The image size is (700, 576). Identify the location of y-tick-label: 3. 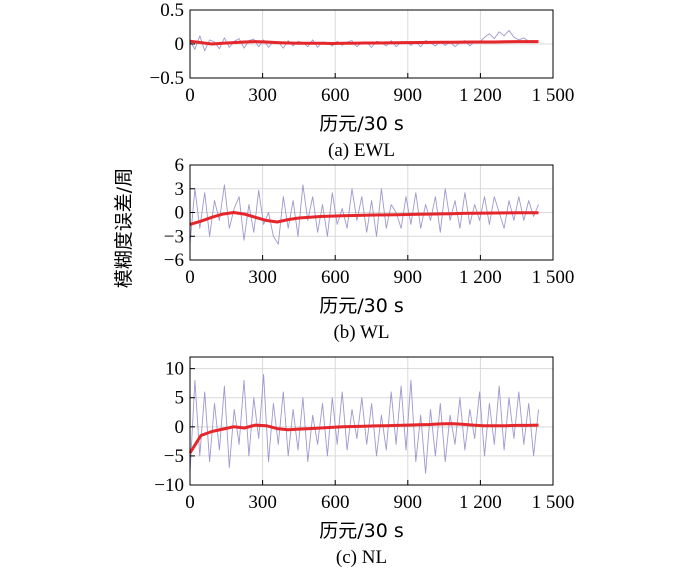
(180, 189).